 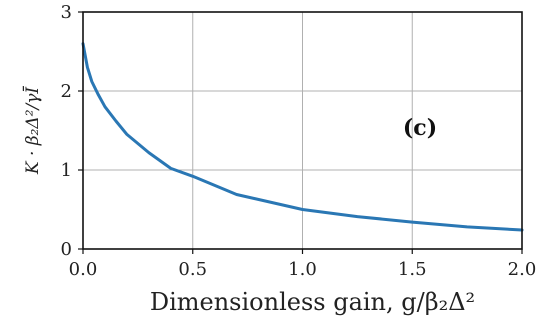 What do you see at coordinates (522, 269) in the screenshot?
I see `x-tick-label: 2.0` at bounding box center [522, 269].